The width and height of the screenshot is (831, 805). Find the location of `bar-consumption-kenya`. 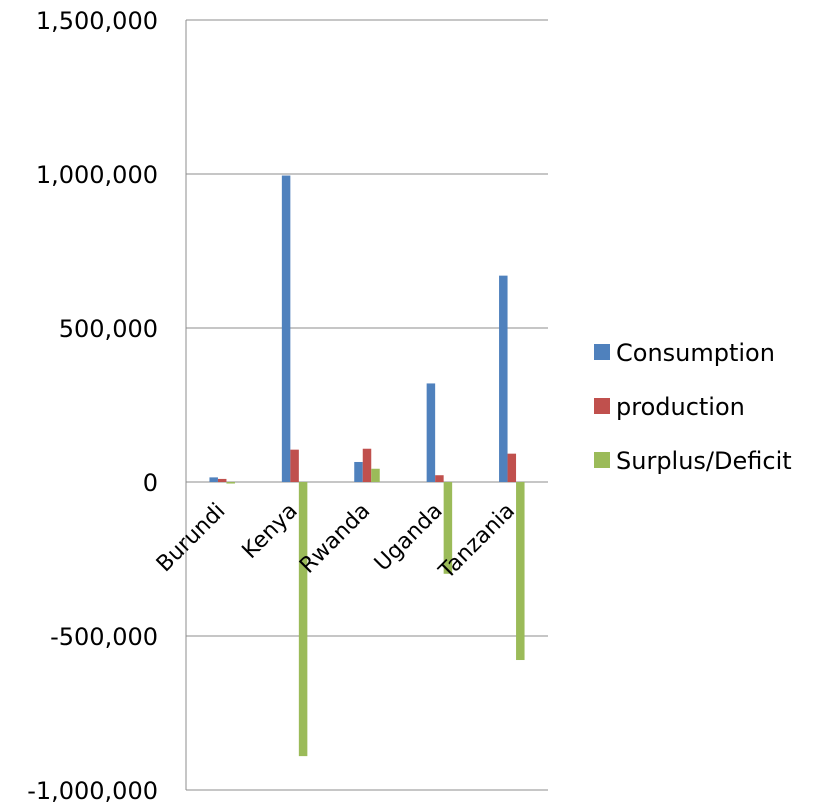

bar-consumption-kenya is located at coordinates (286, 329).